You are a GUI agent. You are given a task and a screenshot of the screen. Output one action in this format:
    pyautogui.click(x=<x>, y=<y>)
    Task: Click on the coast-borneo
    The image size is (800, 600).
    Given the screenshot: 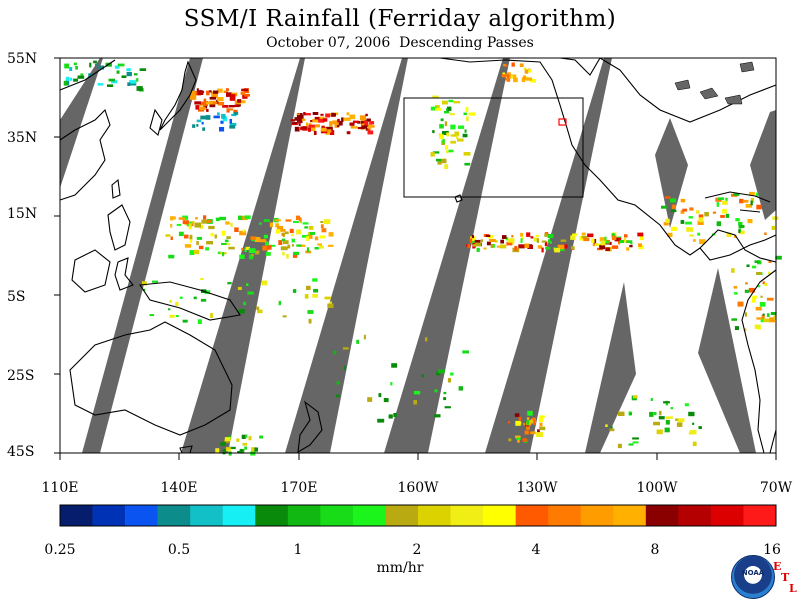 What is the action you would take?
    pyautogui.click(x=91, y=271)
    